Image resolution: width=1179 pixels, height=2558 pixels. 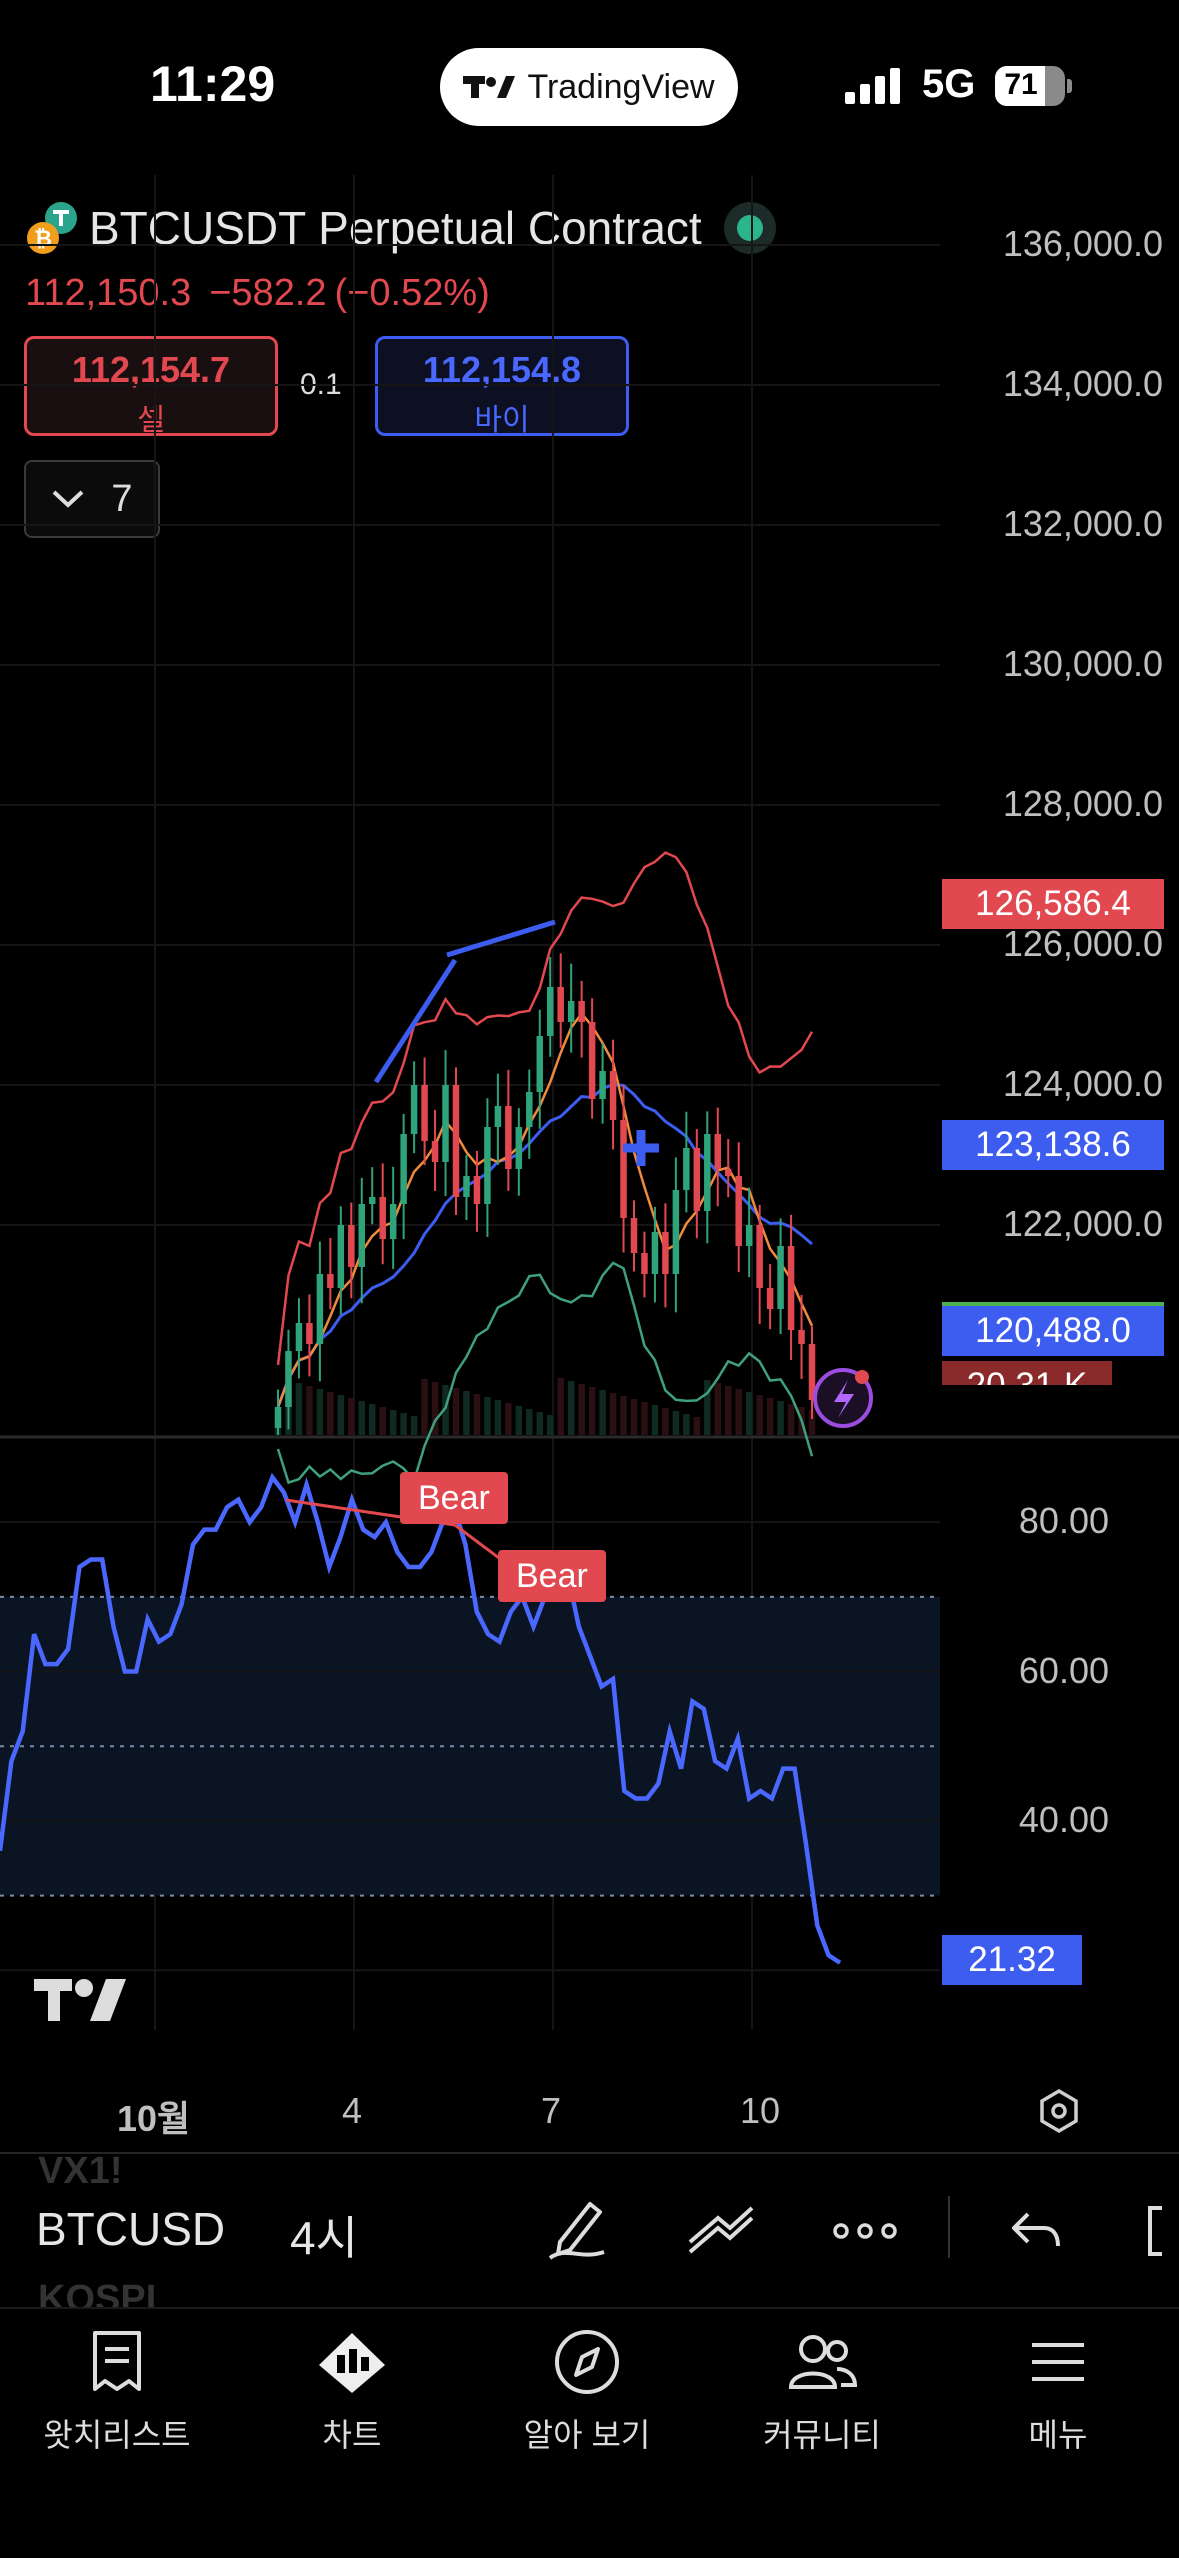 I want to click on flash-alert-icon, so click(x=844, y=1399).